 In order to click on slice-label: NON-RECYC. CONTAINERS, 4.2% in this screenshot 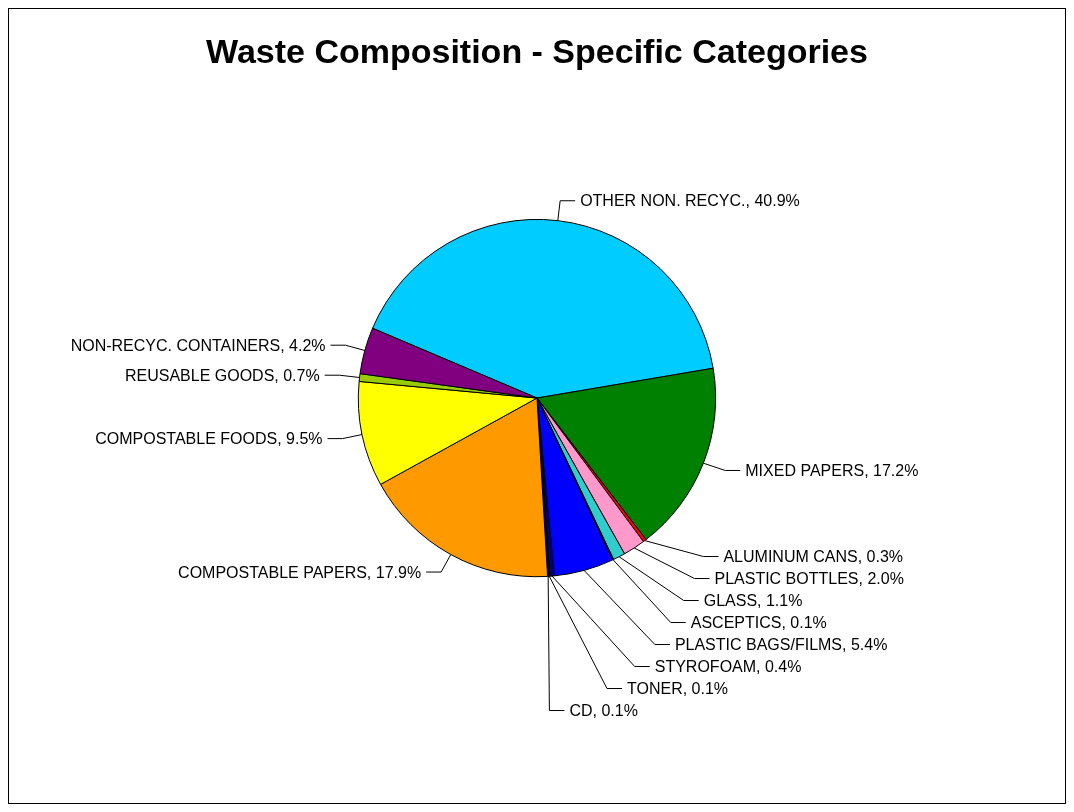, I will do `click(198, 345)`.